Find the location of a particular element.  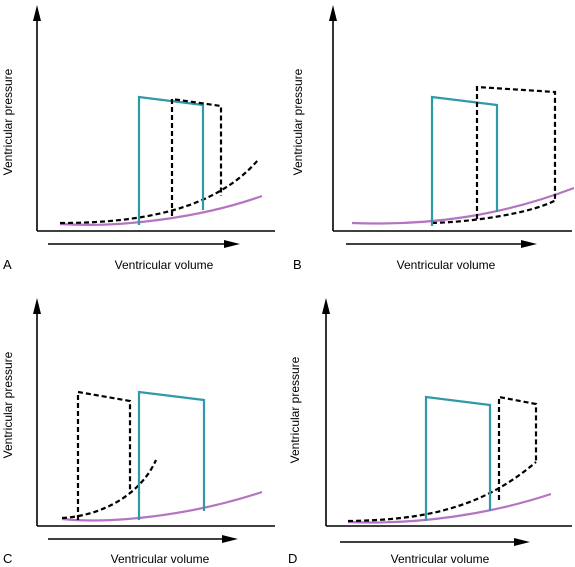

panel-b-compliance-curve is located at coordinates (463, 205).